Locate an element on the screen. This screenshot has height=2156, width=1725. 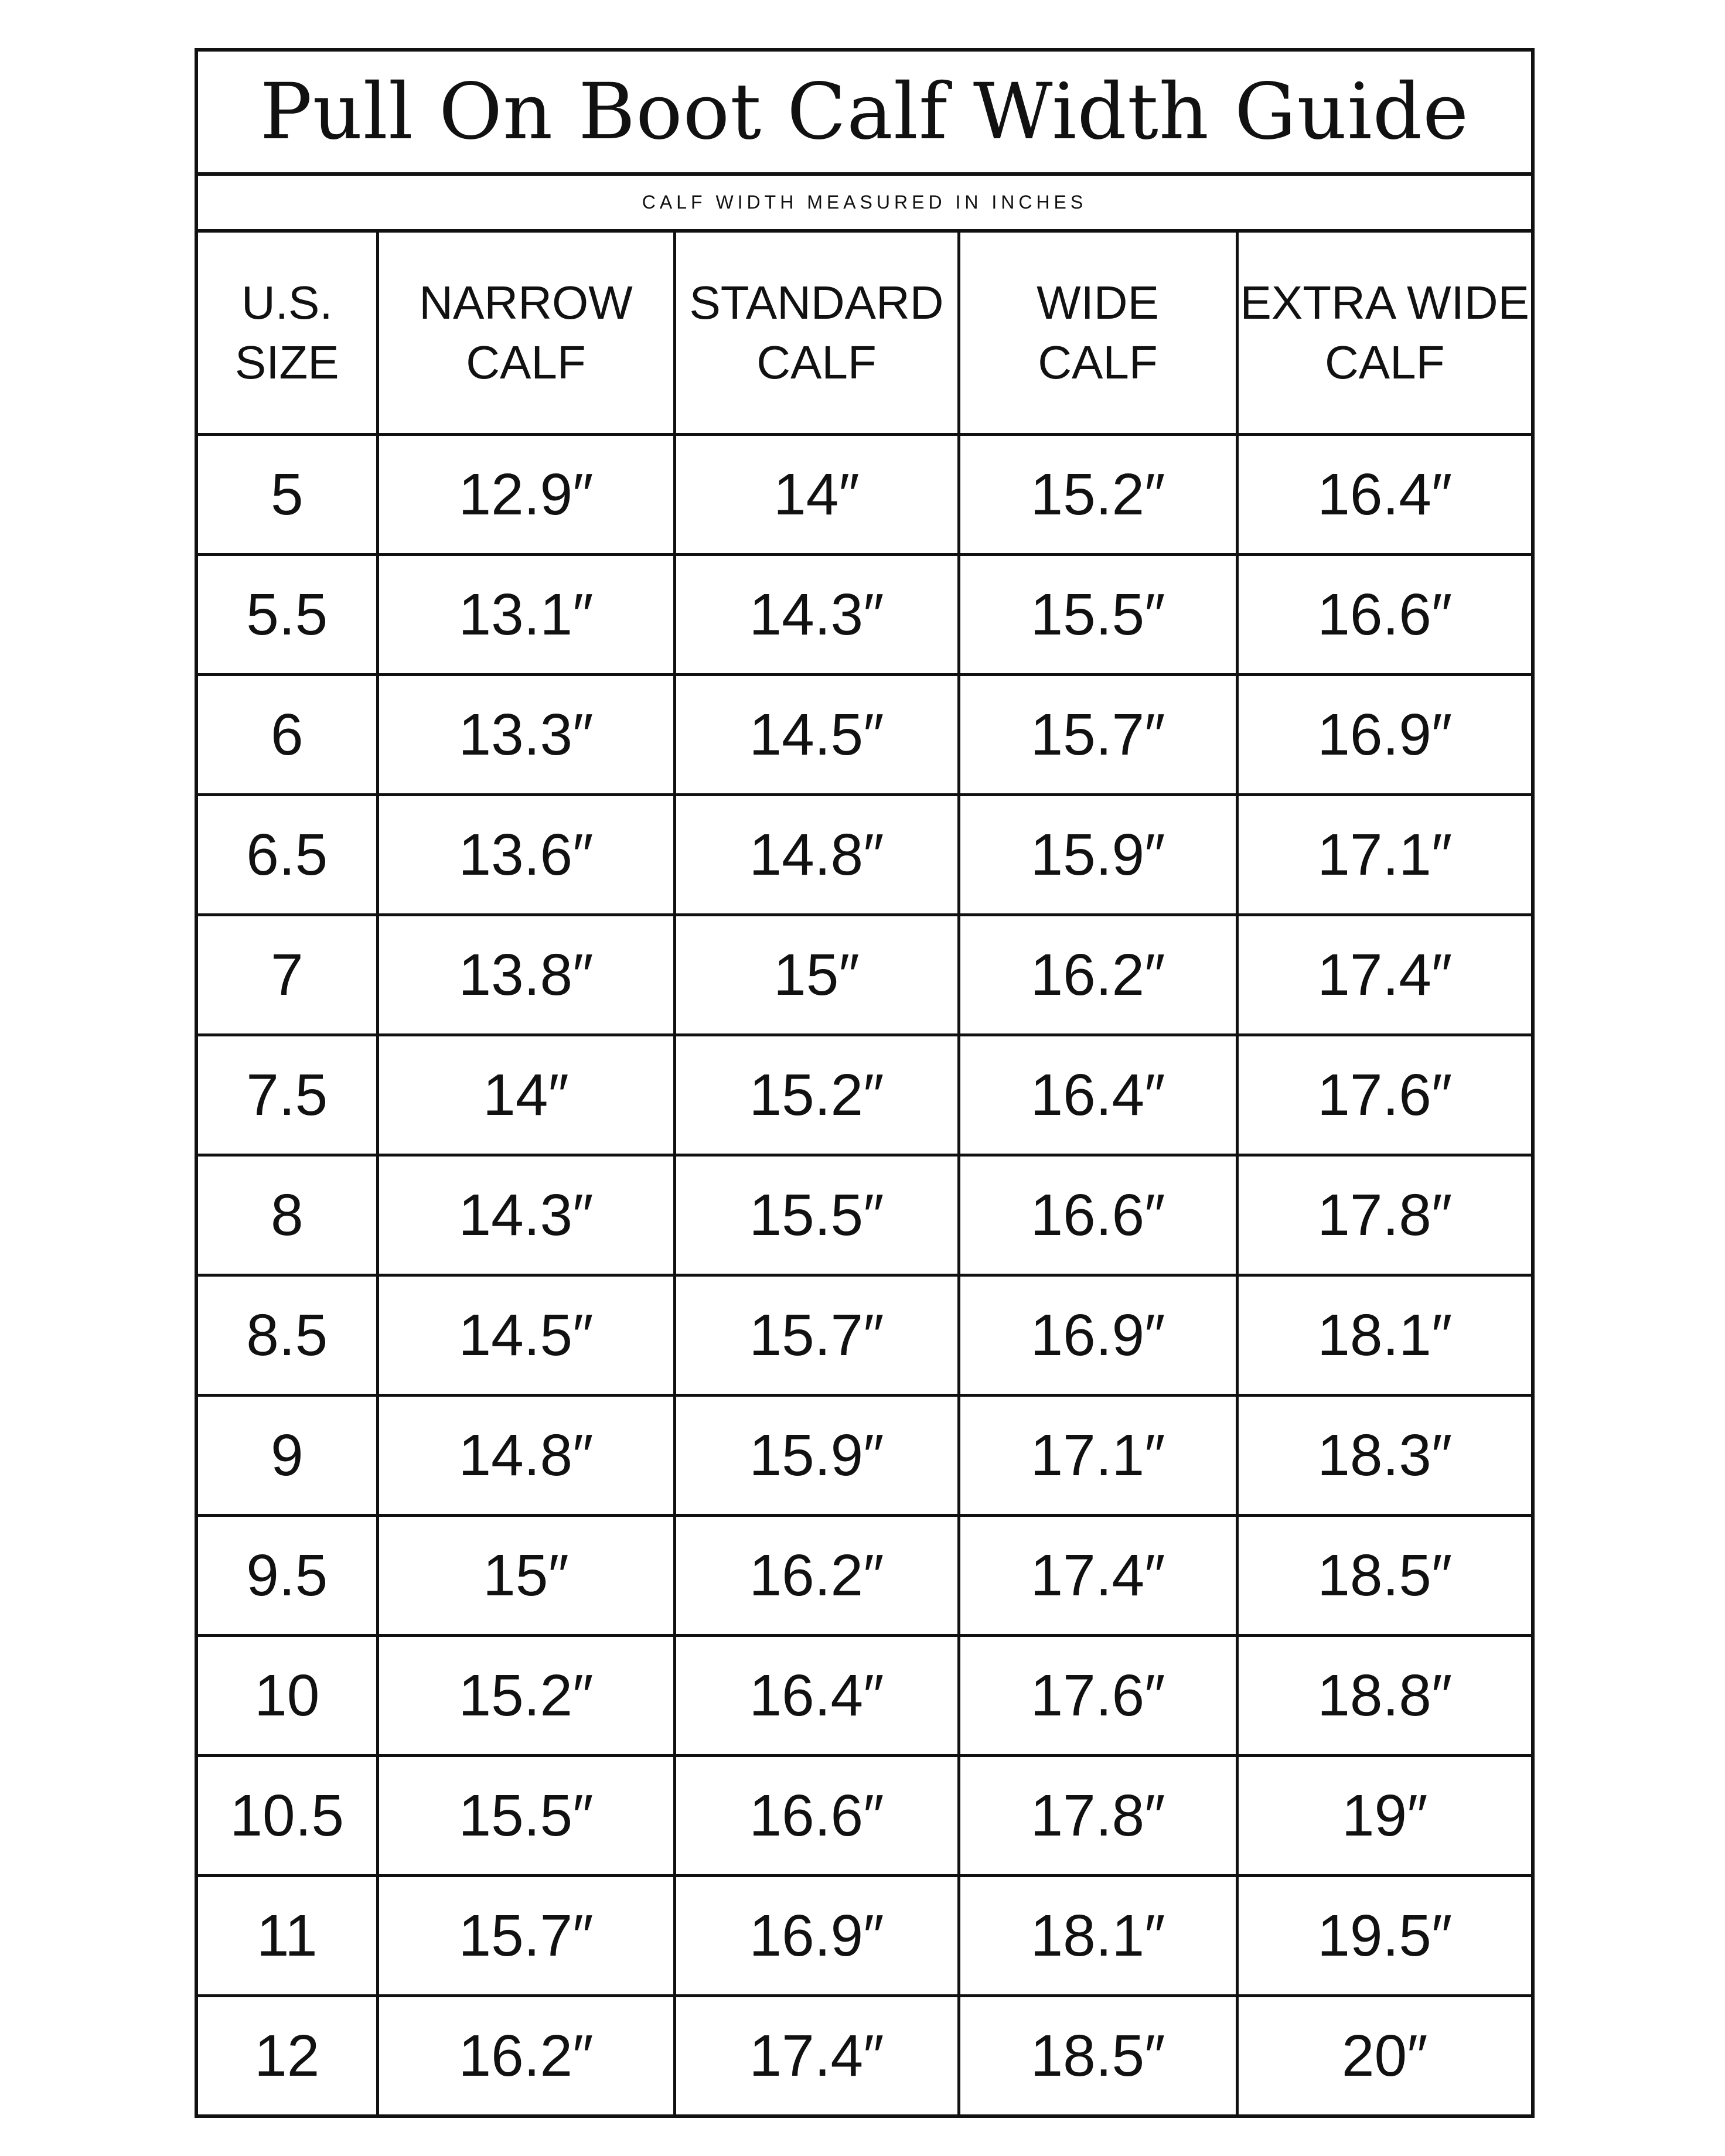
cell-extra-wide-calf: 20″ is located at coordinates (1383, 2054).